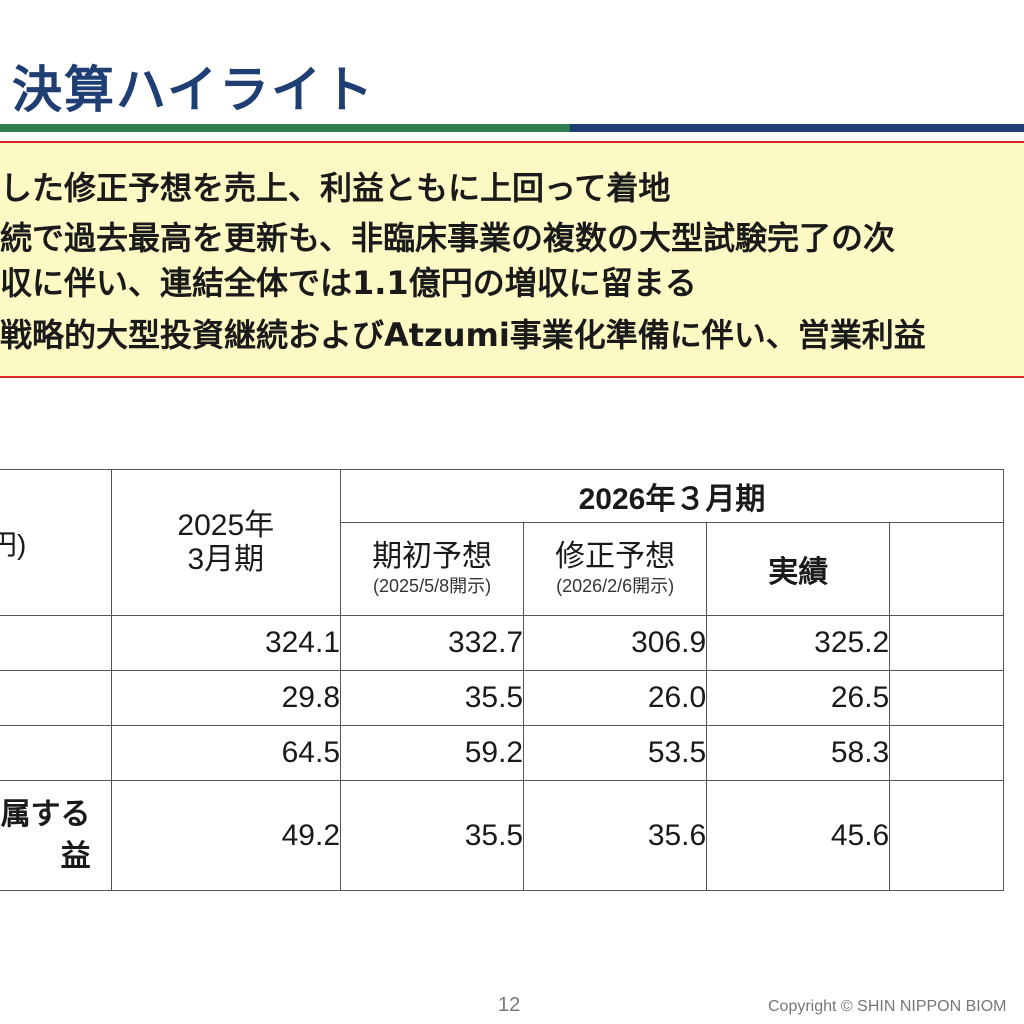 The height and width of the screenshot is (1024, 1024). What do you see at coordinates (193, 90) in the screenshot?
I see `page-title: 決算ハイライト` at bounding box center [193, 90].